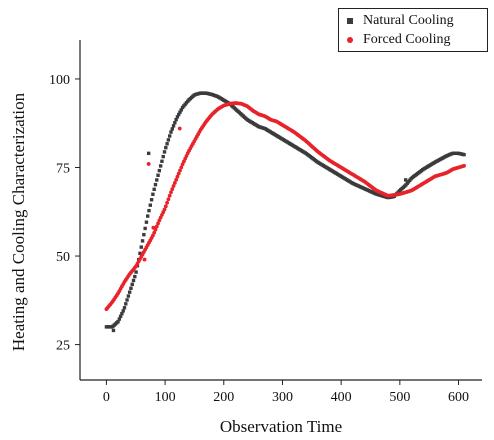  I want to click on x-tick-label: 200, so click(223, 397).